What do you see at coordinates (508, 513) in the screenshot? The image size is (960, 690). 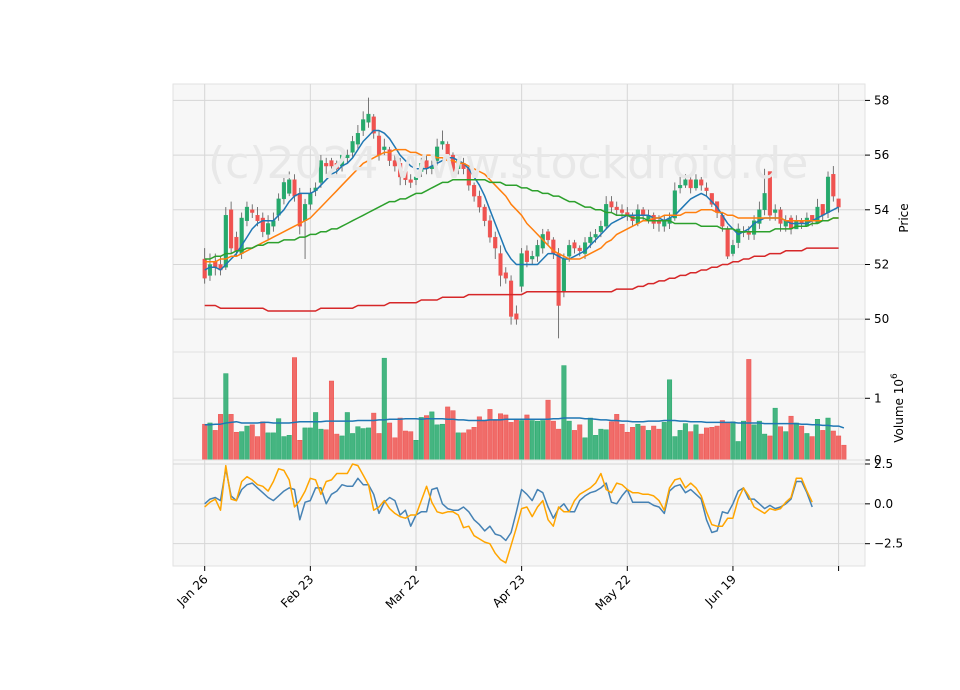 I see `signal-line` at bounding box center [508, 513].